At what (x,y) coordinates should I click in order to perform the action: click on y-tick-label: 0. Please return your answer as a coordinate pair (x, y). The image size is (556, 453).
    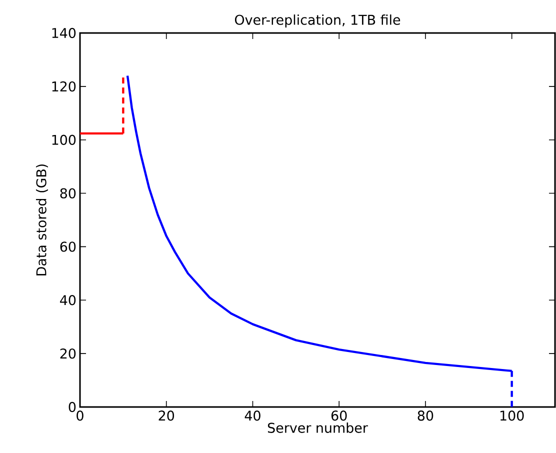
    Looking at the image, I should click on (72, 407).